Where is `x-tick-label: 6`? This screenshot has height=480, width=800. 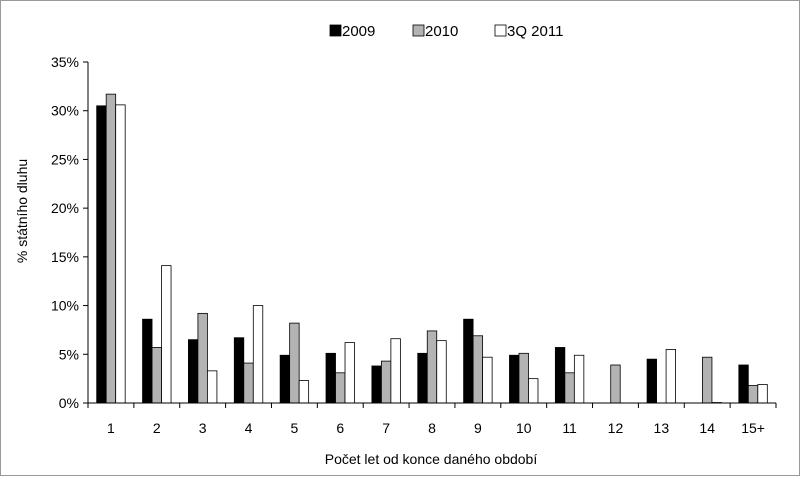 x-tick-label: 6 is located at coordinates (340, 428).